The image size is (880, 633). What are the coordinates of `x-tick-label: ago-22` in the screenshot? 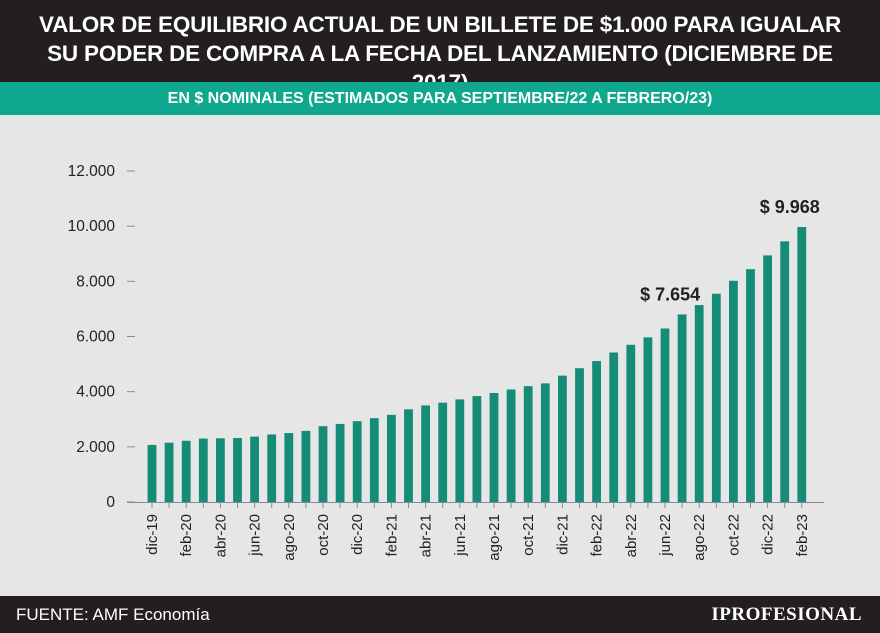 It's located at (699, 537).